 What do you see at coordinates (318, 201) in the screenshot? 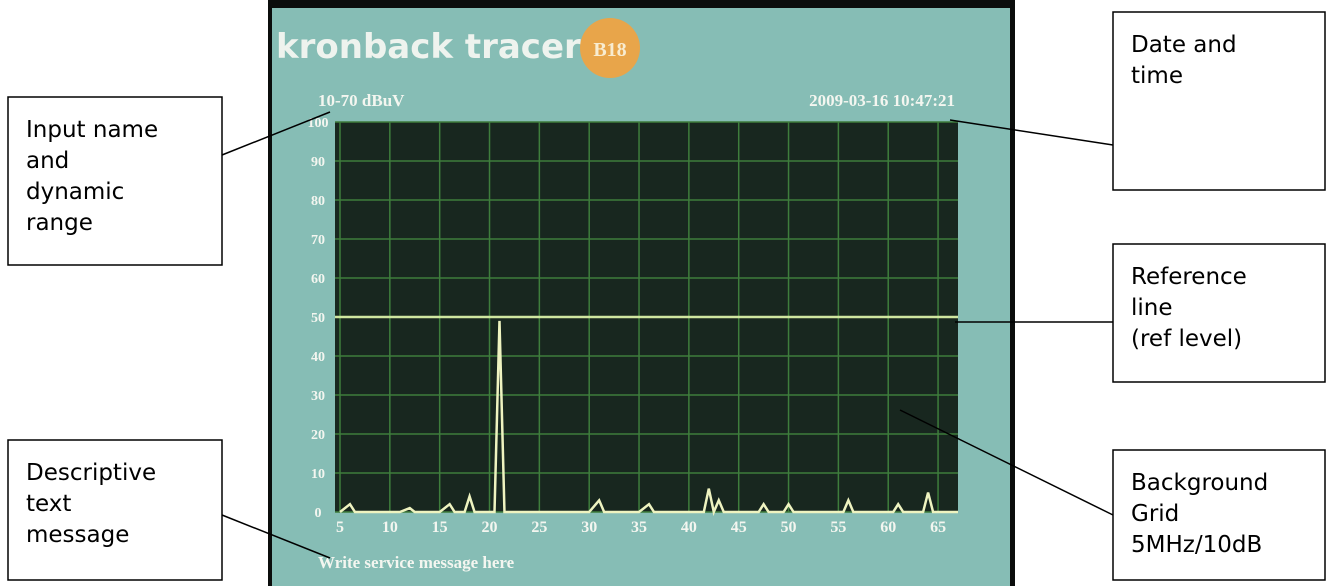
I see `y-tick-label: 80` at bounding box center [318, 201].